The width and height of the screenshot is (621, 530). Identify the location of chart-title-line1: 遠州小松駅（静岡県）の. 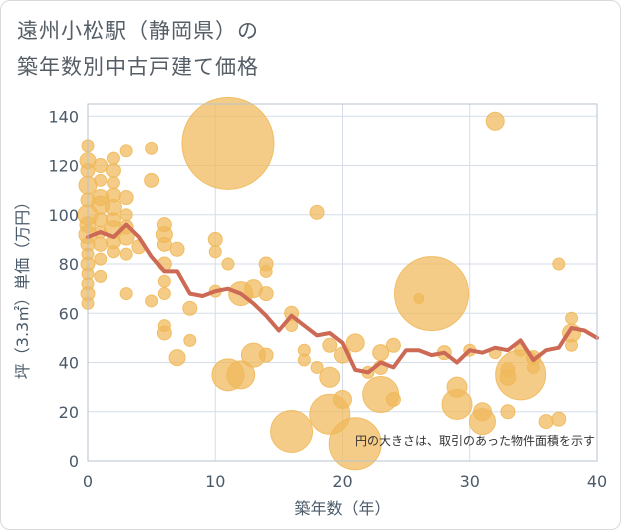
(138, 31).